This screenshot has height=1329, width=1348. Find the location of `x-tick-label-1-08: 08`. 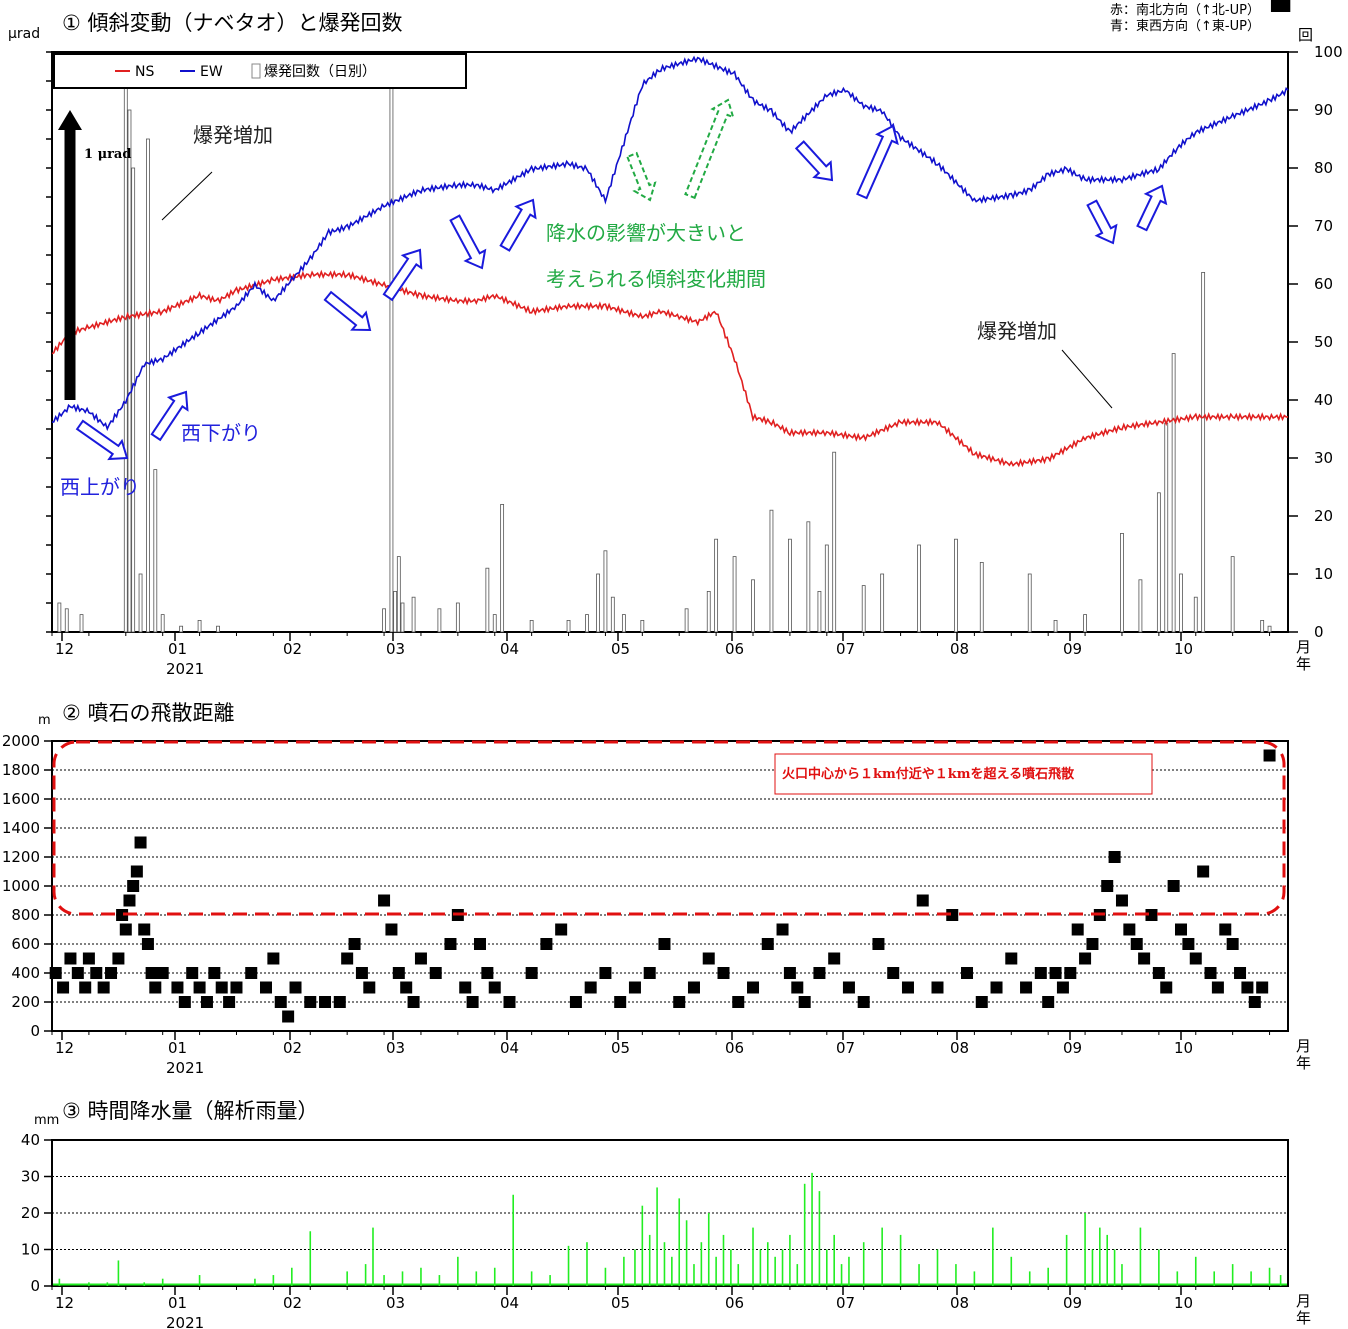

x-tick-label-1-08: 08 is located at coordinates (959, 1048).